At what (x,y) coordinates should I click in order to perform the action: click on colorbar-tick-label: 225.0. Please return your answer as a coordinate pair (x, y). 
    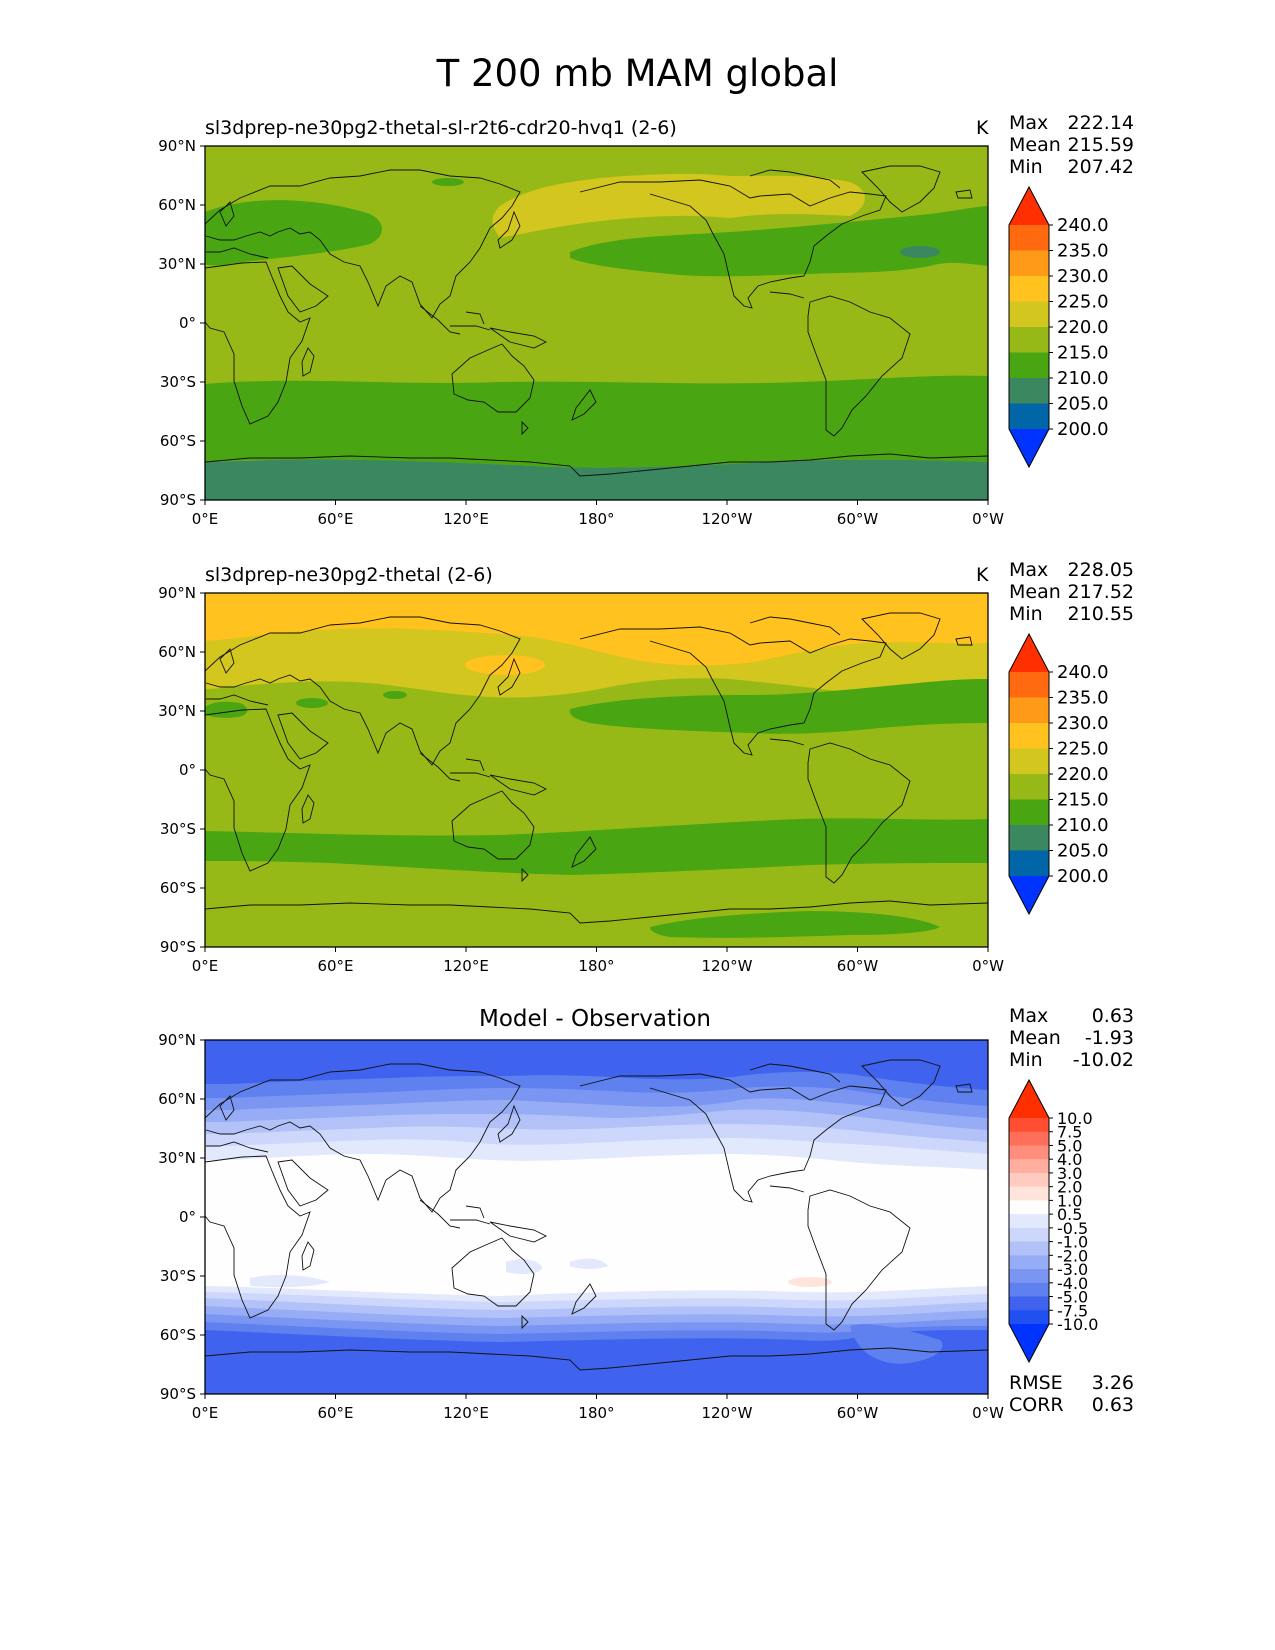
    Looking at the image, I should click on (1083, 302).